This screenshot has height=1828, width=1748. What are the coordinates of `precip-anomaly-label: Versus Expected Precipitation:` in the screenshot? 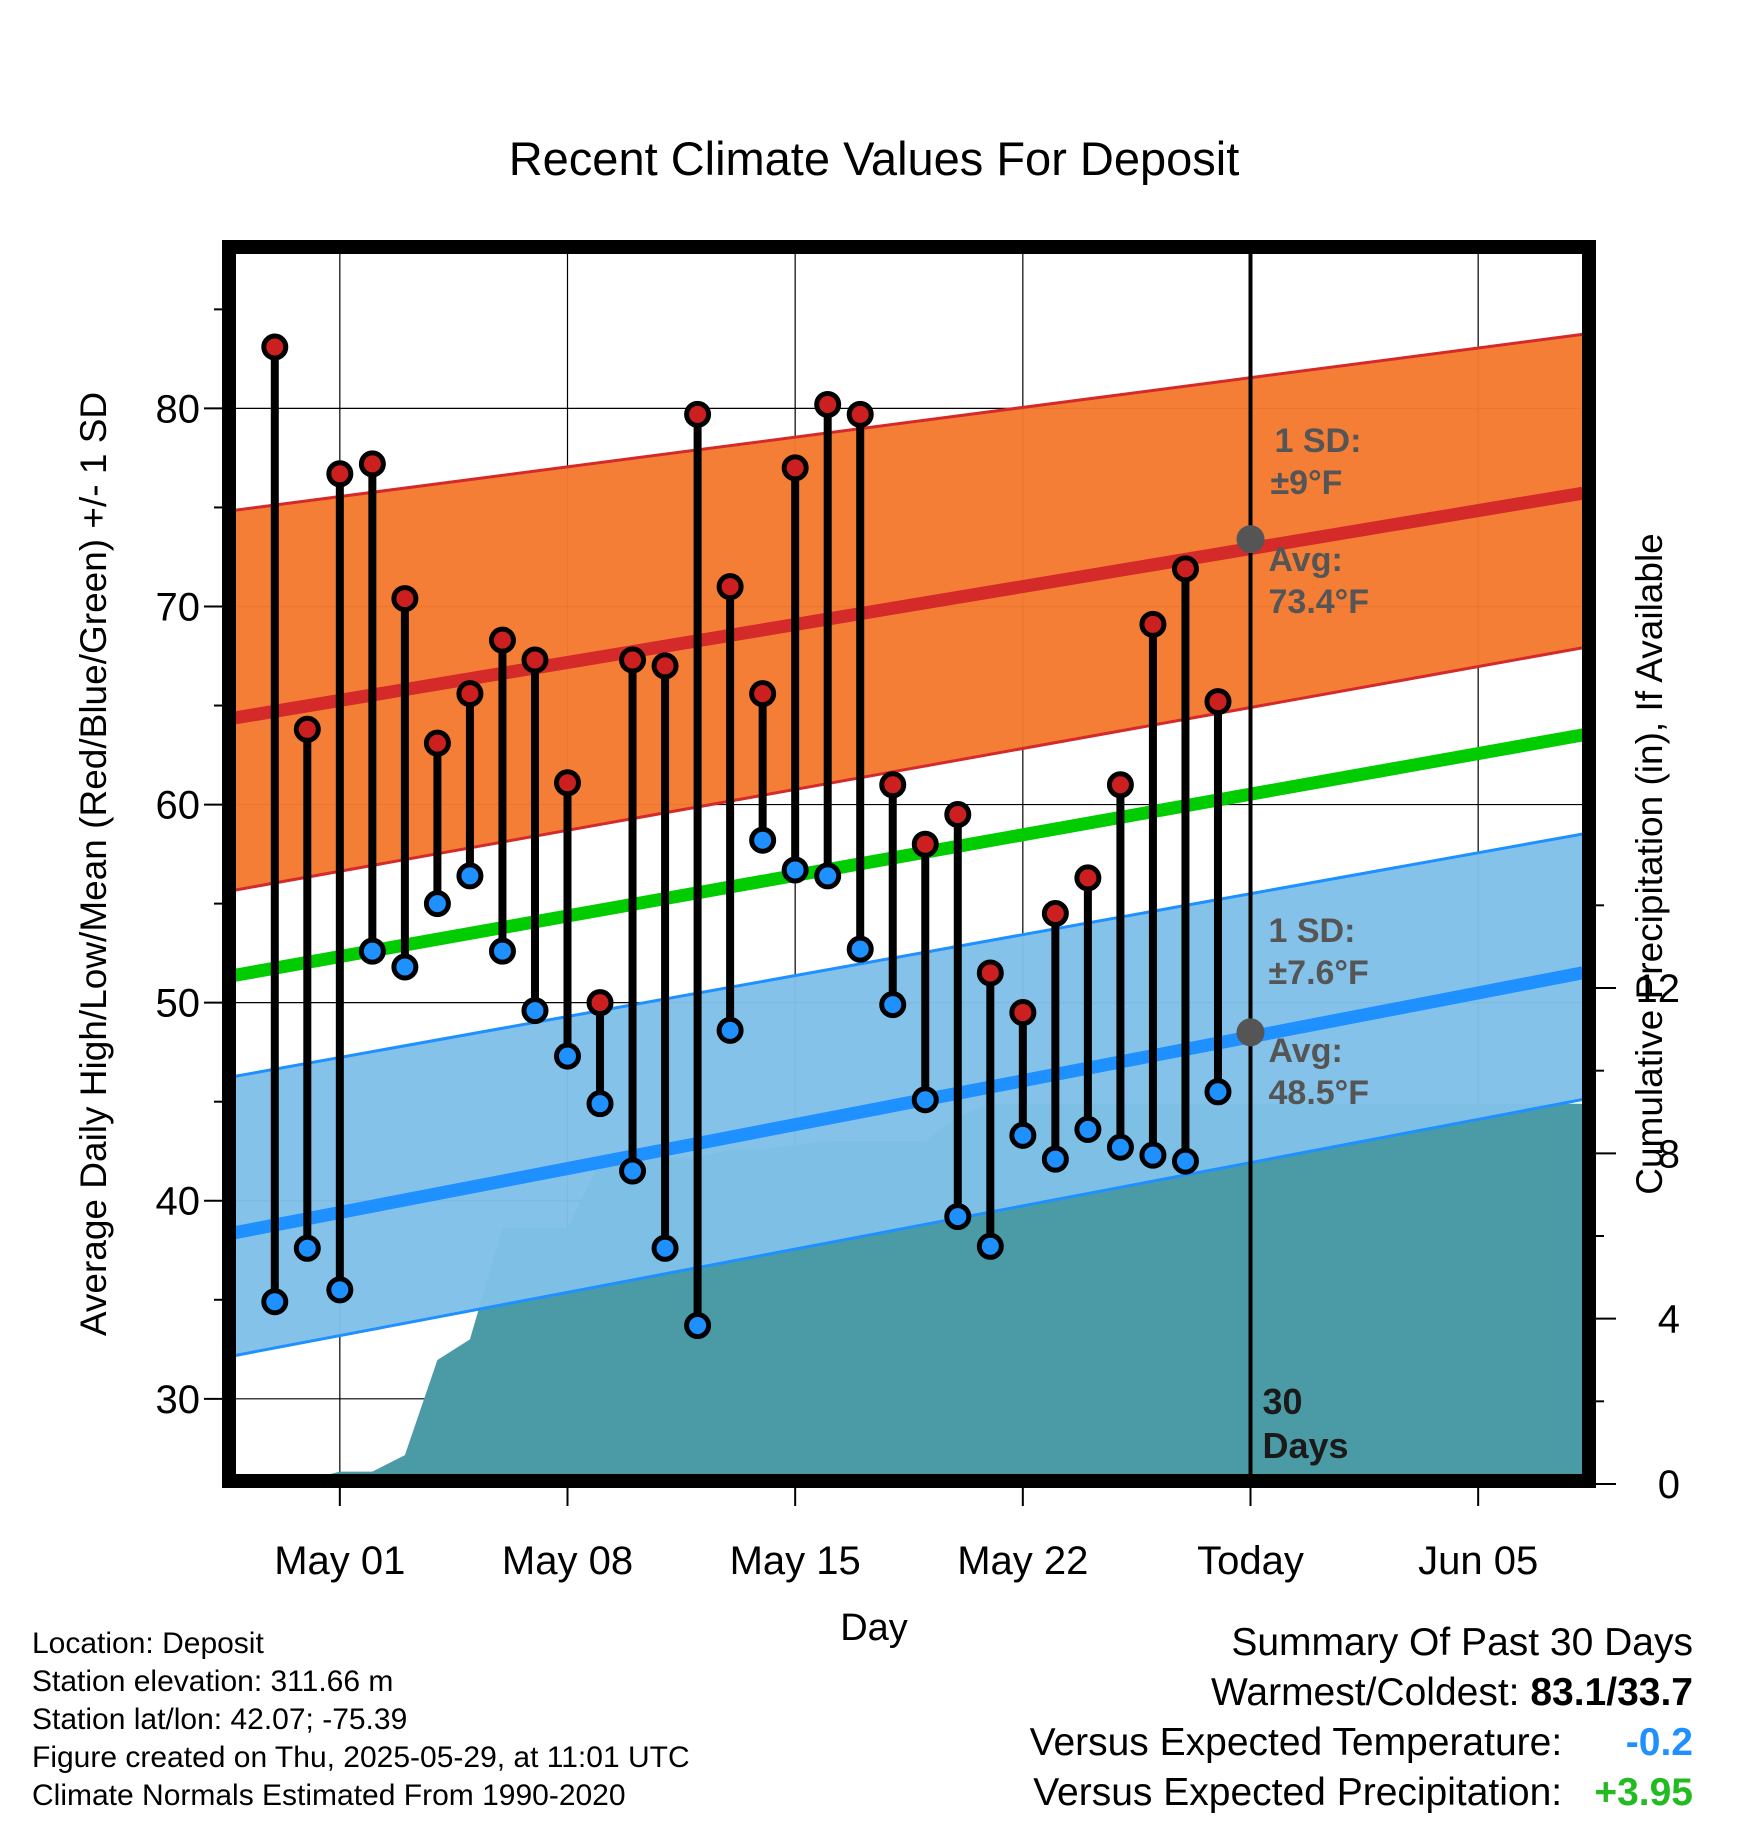 It's located at (1298, 1792).